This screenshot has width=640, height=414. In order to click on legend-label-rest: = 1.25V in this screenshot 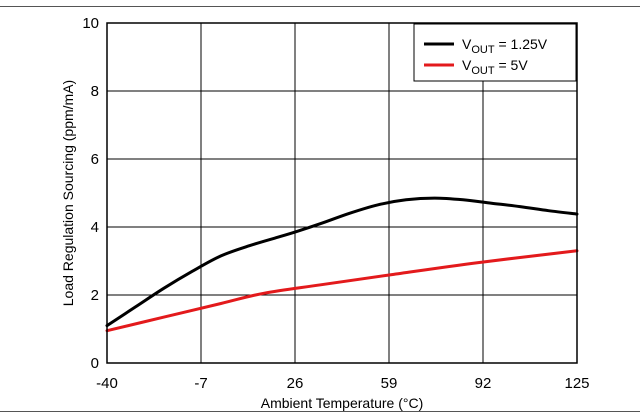, I will do `click(521, 44)`.